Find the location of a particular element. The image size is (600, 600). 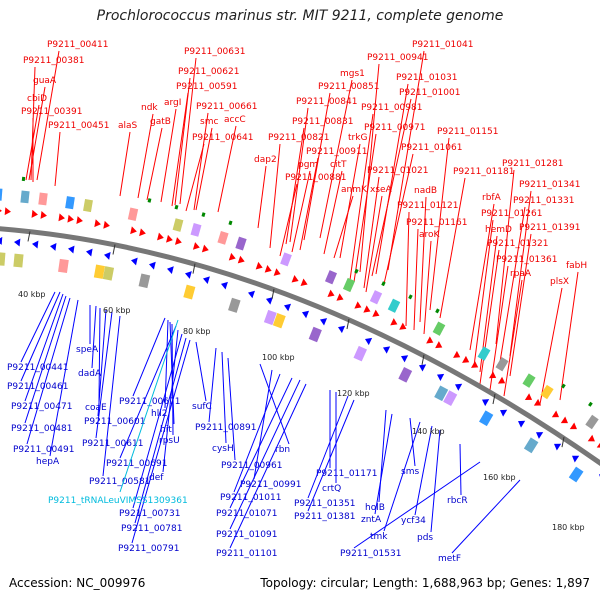

reverse-gene-p9211-00461-label: P9211_00461 is located at coordinates (37, 387).